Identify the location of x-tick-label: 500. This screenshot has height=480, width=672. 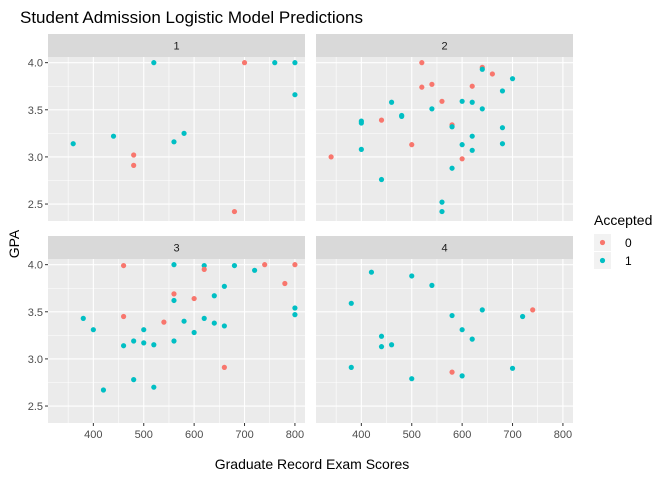
(144, 435).